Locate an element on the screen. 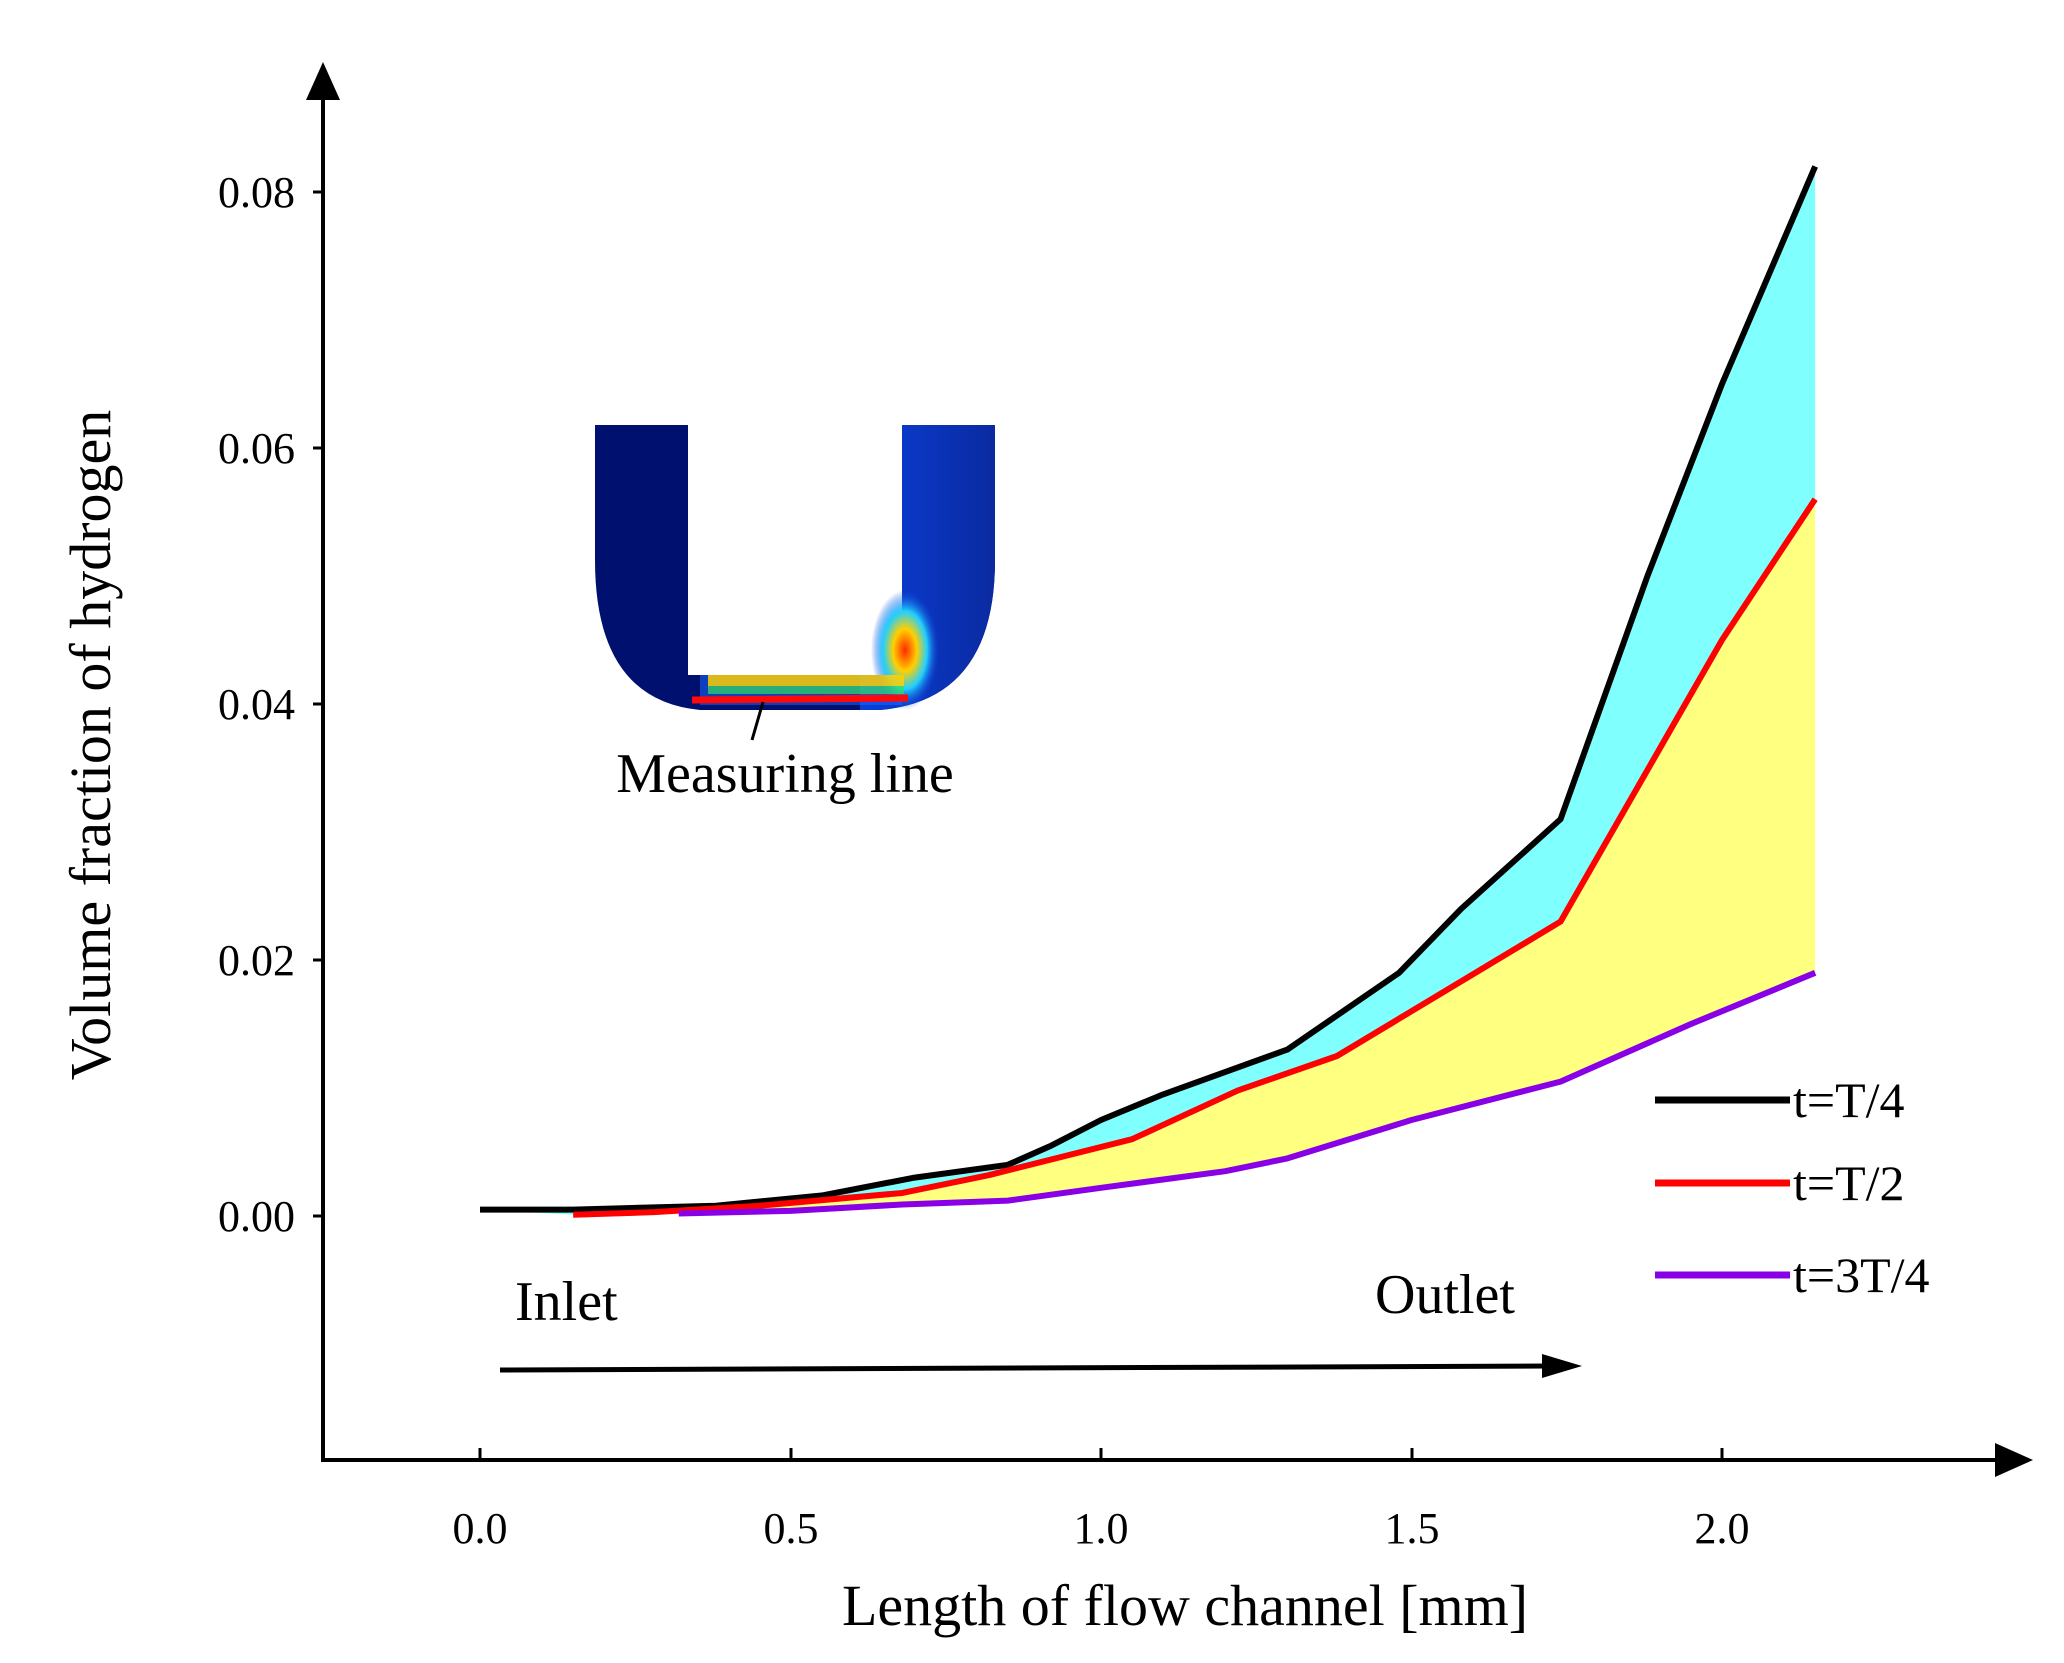 The height and width of the screenshot is (1663, 2064). x-tick-label-1: 0.5 is located at coordinates (791, 1528).